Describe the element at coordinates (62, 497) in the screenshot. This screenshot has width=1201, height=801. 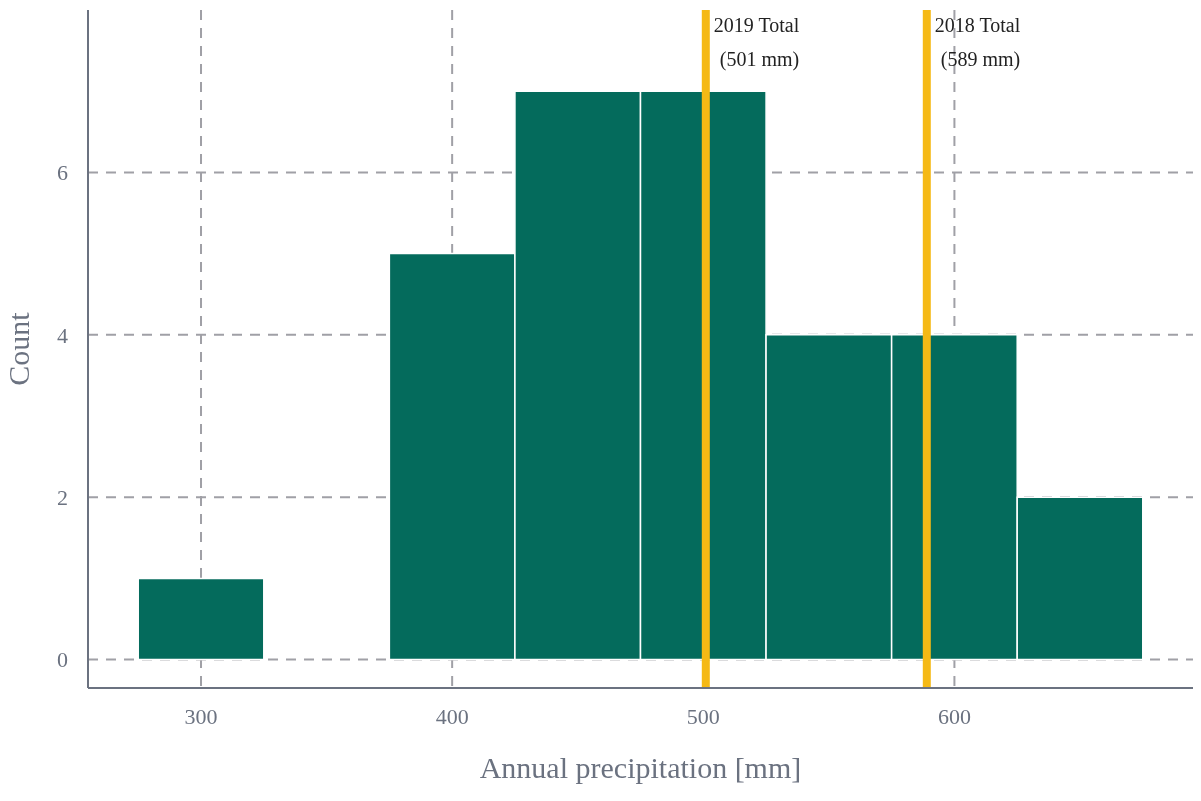
I see `y-tick-label: 2` at that location.